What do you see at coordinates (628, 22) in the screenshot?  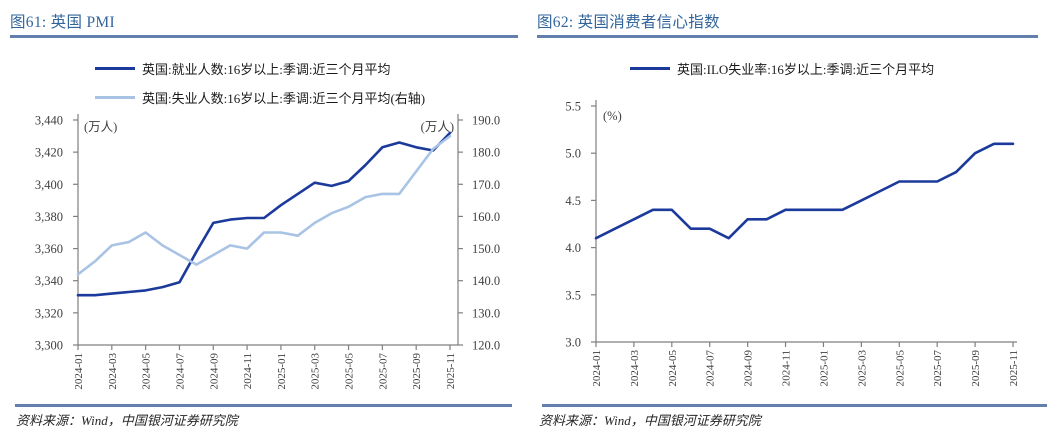 I see `chart-title-62: 图62: 英国消费者信心指数` at bounding box center [628, 22].